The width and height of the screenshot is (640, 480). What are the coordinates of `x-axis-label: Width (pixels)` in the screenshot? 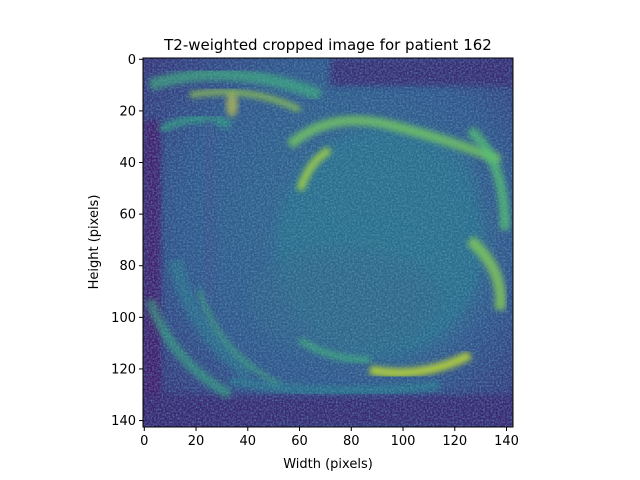 It's located at (328, 464).